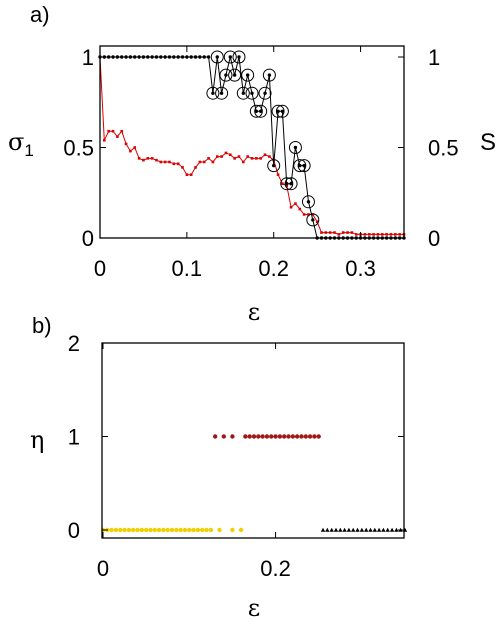 This screenshot has height=625, width=500. Describe the element at coordinates (74, 437) in the screenshot. I see `panel-b-ytick-label: 1` at that location.